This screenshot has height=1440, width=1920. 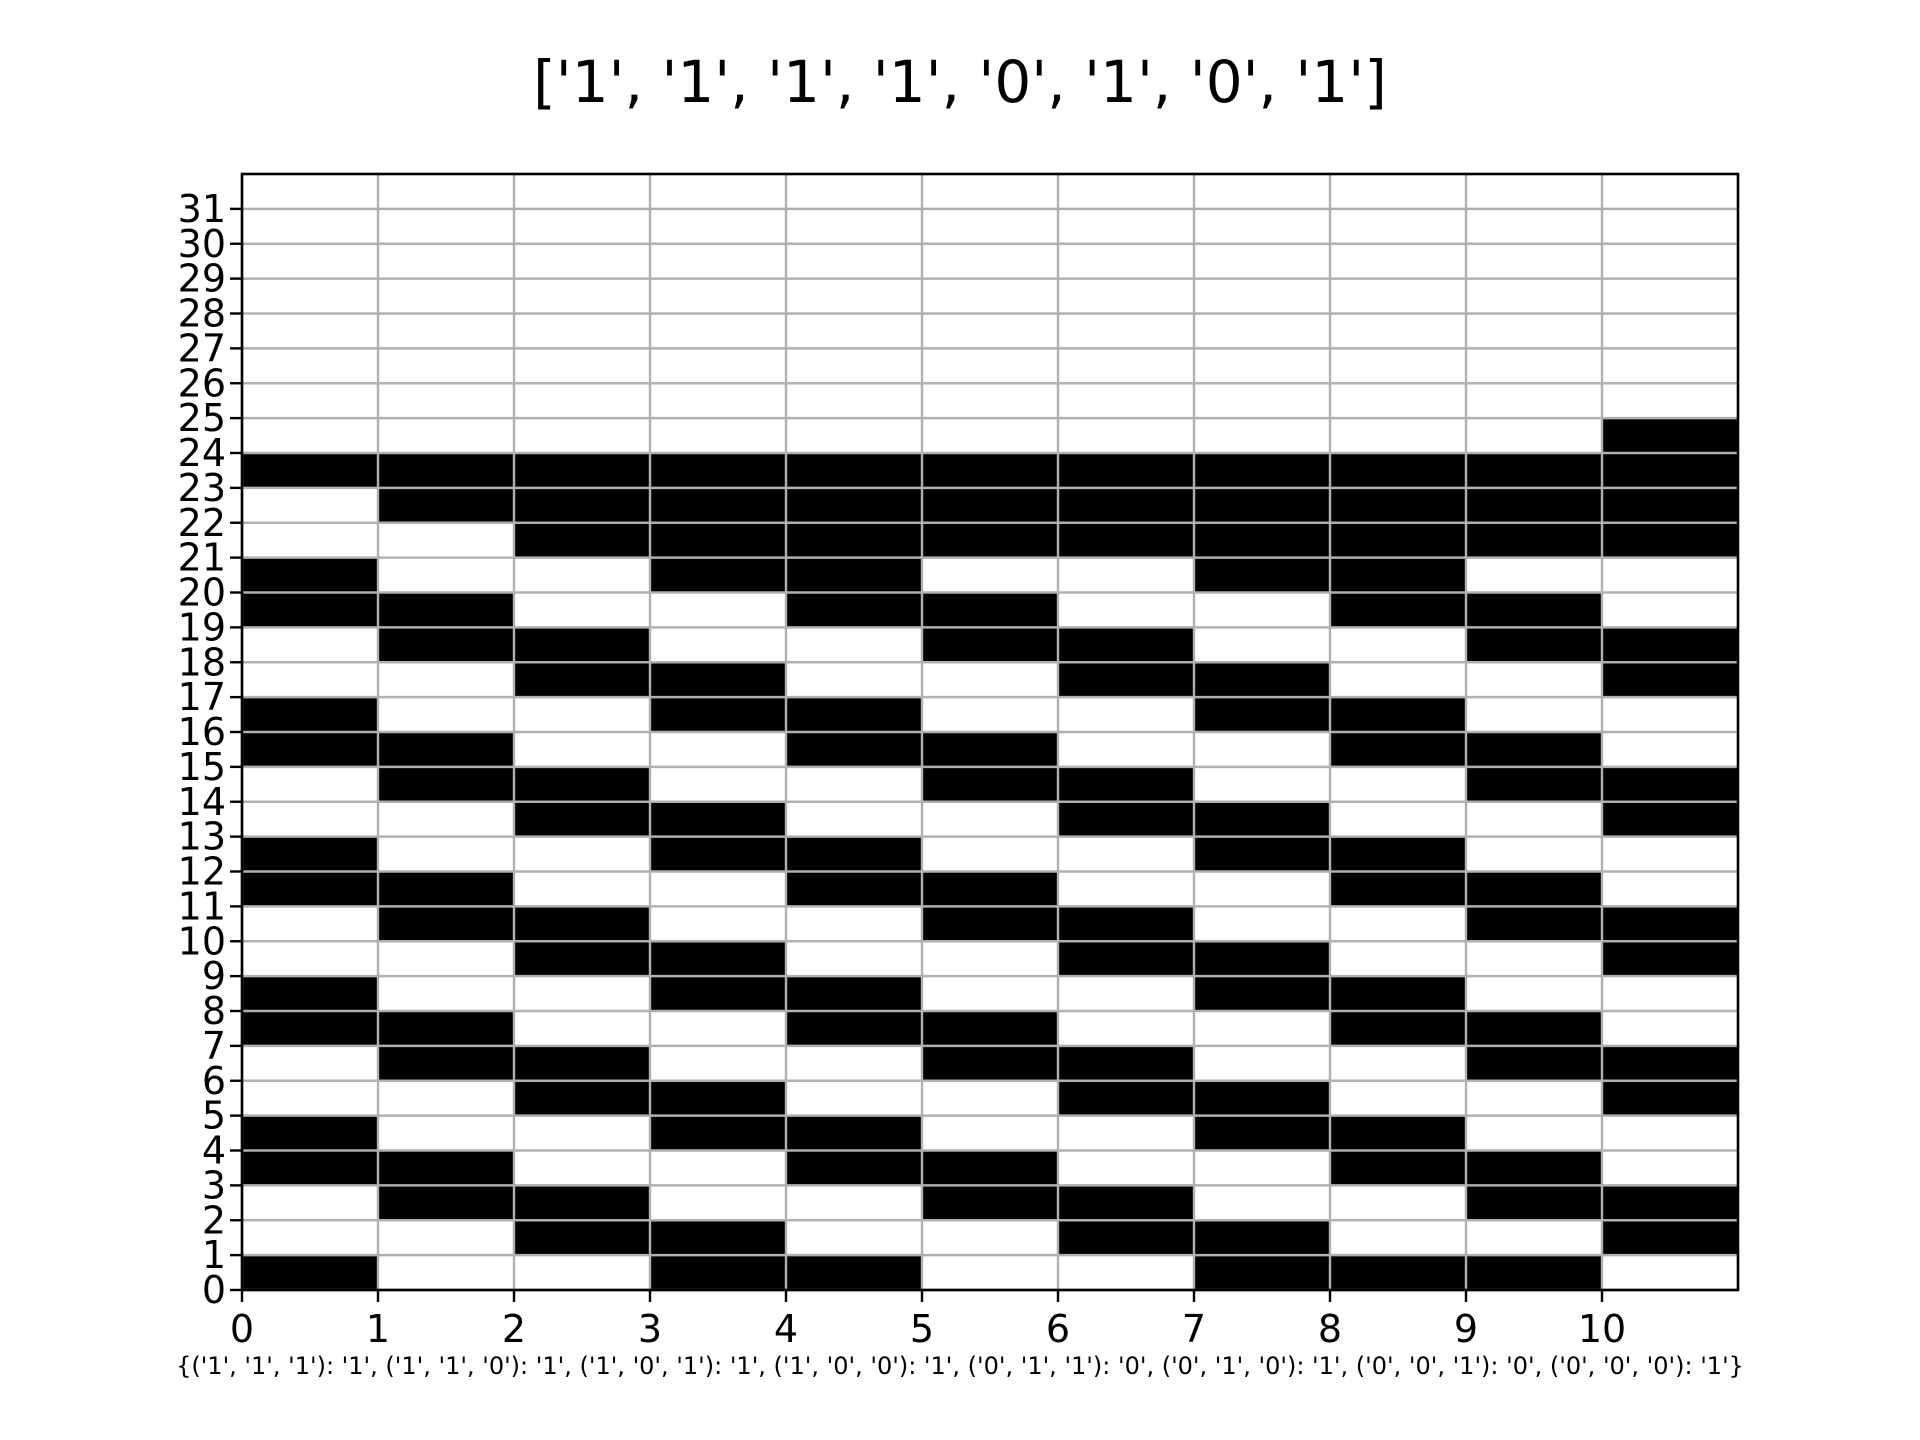 I want to click on y-tick-label: 21, so click(x=202, y=558).